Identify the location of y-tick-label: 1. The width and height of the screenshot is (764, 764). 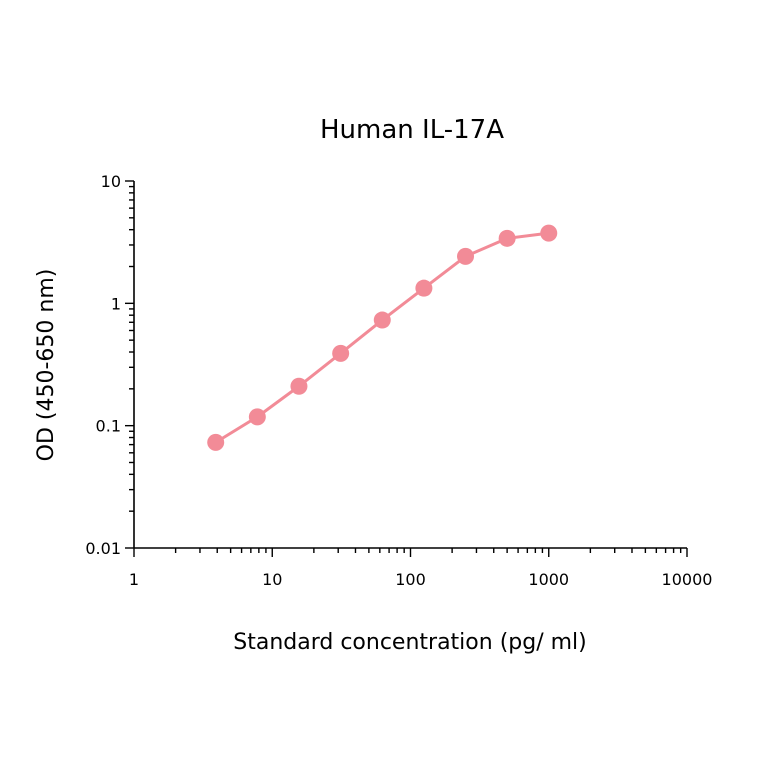
(116, 303).